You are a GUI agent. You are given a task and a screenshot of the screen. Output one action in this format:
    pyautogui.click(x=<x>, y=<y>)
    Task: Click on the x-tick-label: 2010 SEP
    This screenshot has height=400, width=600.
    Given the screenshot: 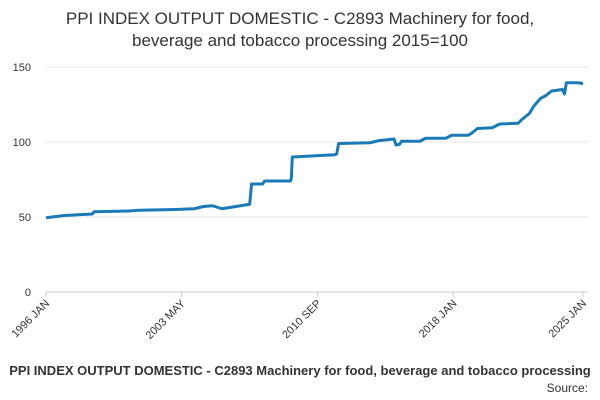 What is the action you would take?
    pyautogui.click(x=302, y=320)
    